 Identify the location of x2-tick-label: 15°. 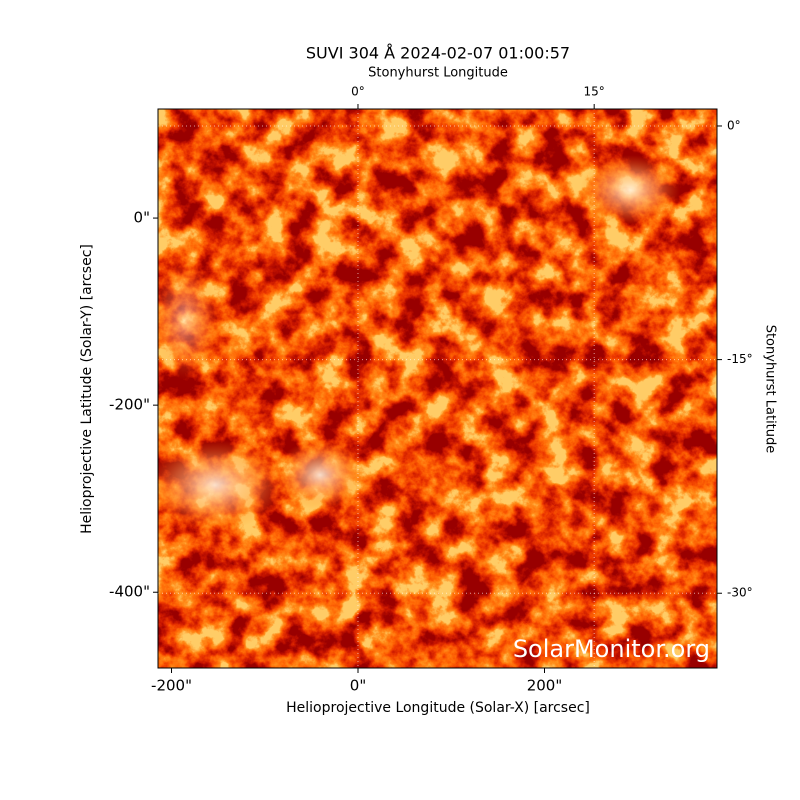
(594, 92).